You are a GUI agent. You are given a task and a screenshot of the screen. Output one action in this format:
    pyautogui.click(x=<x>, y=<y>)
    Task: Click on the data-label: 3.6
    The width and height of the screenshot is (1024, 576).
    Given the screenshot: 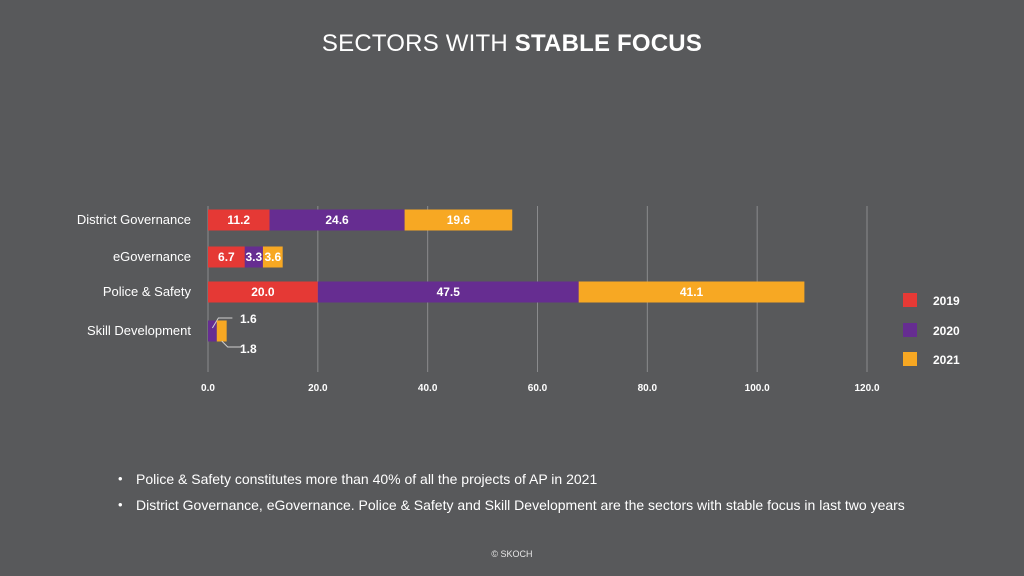 What is the action you would take?
    pyautogui.click(x=272, y=257)
    